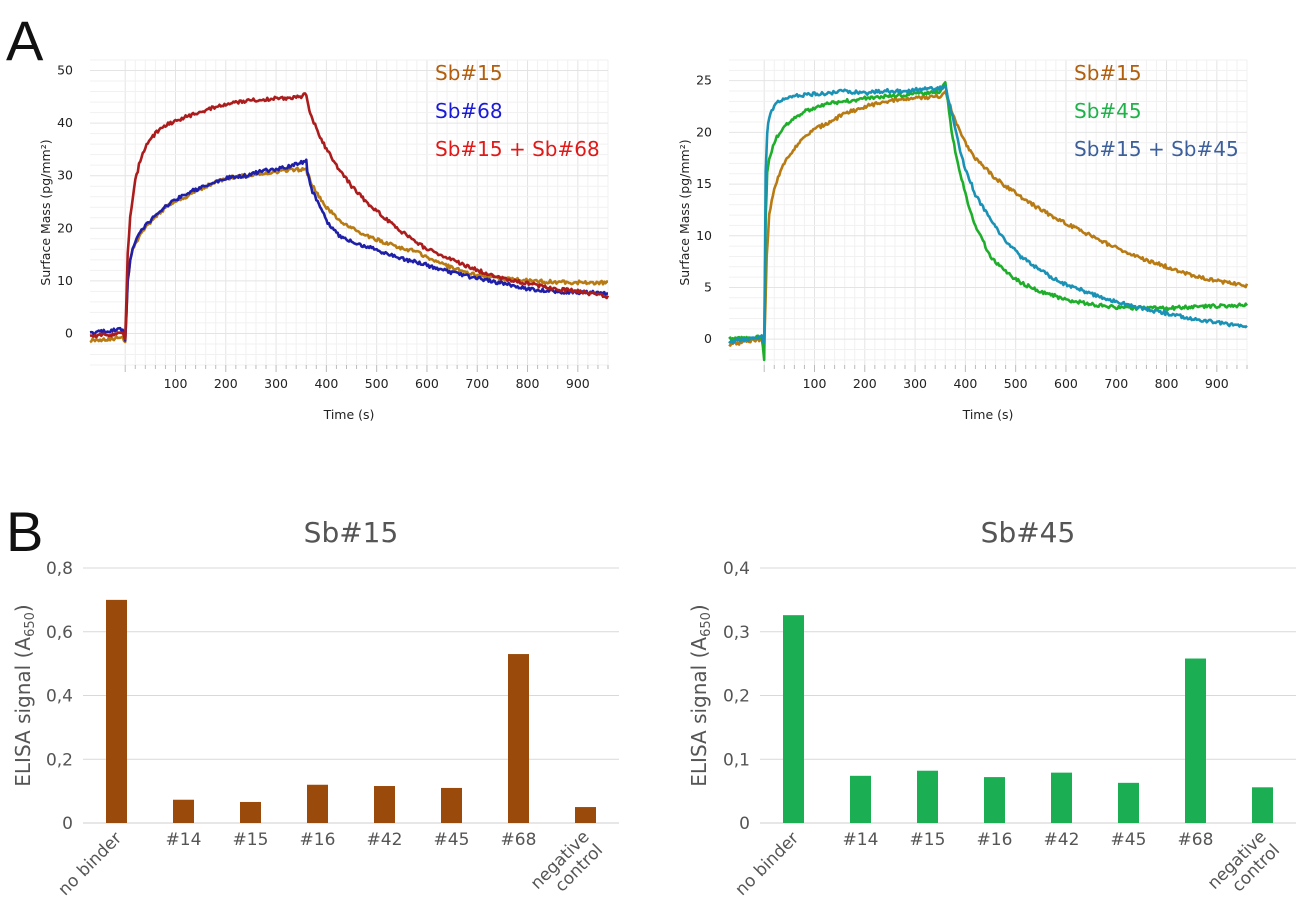 This screenshot has width=1297, height=899. Describe the element at coordinates (708, 286) in the screenshot. I see `y-tick-label: 5` at that location.